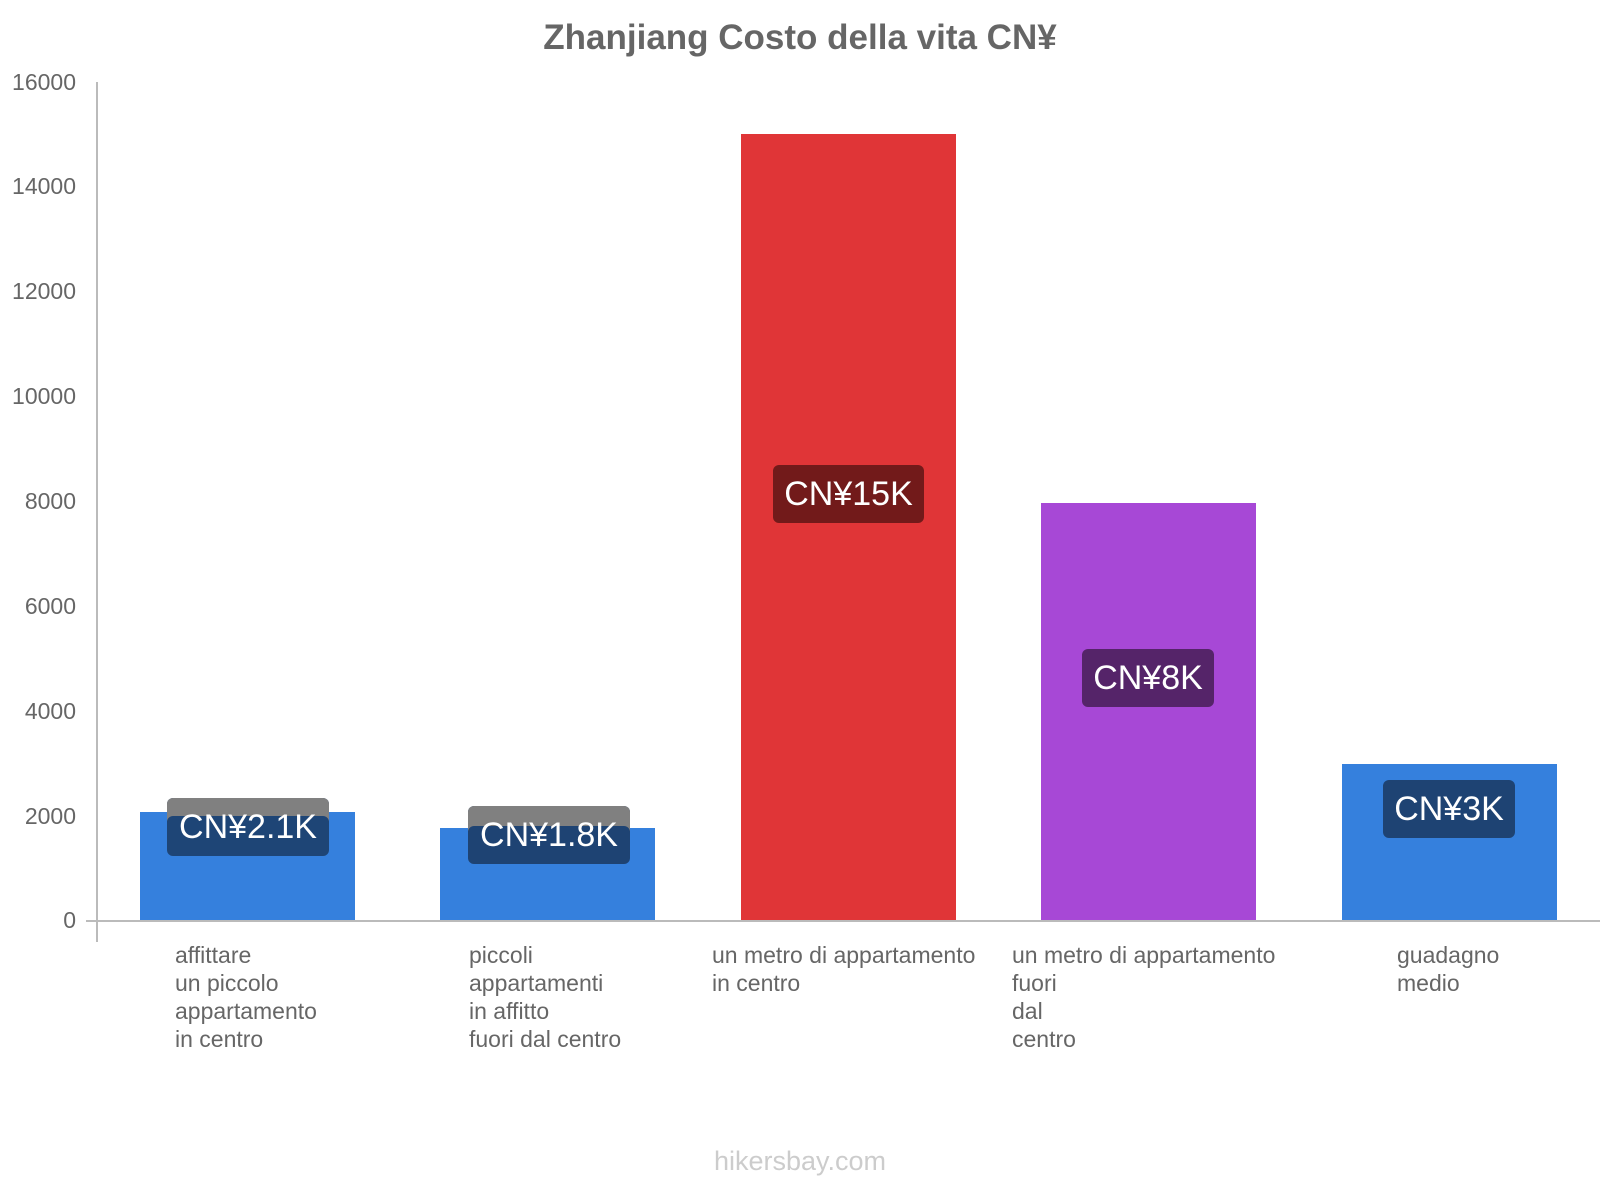 The image size is (1600, 1200). Describe the element at coordinates (848, 527) in the screenshot. I see `bar-sqm-apartment-center` at that location.